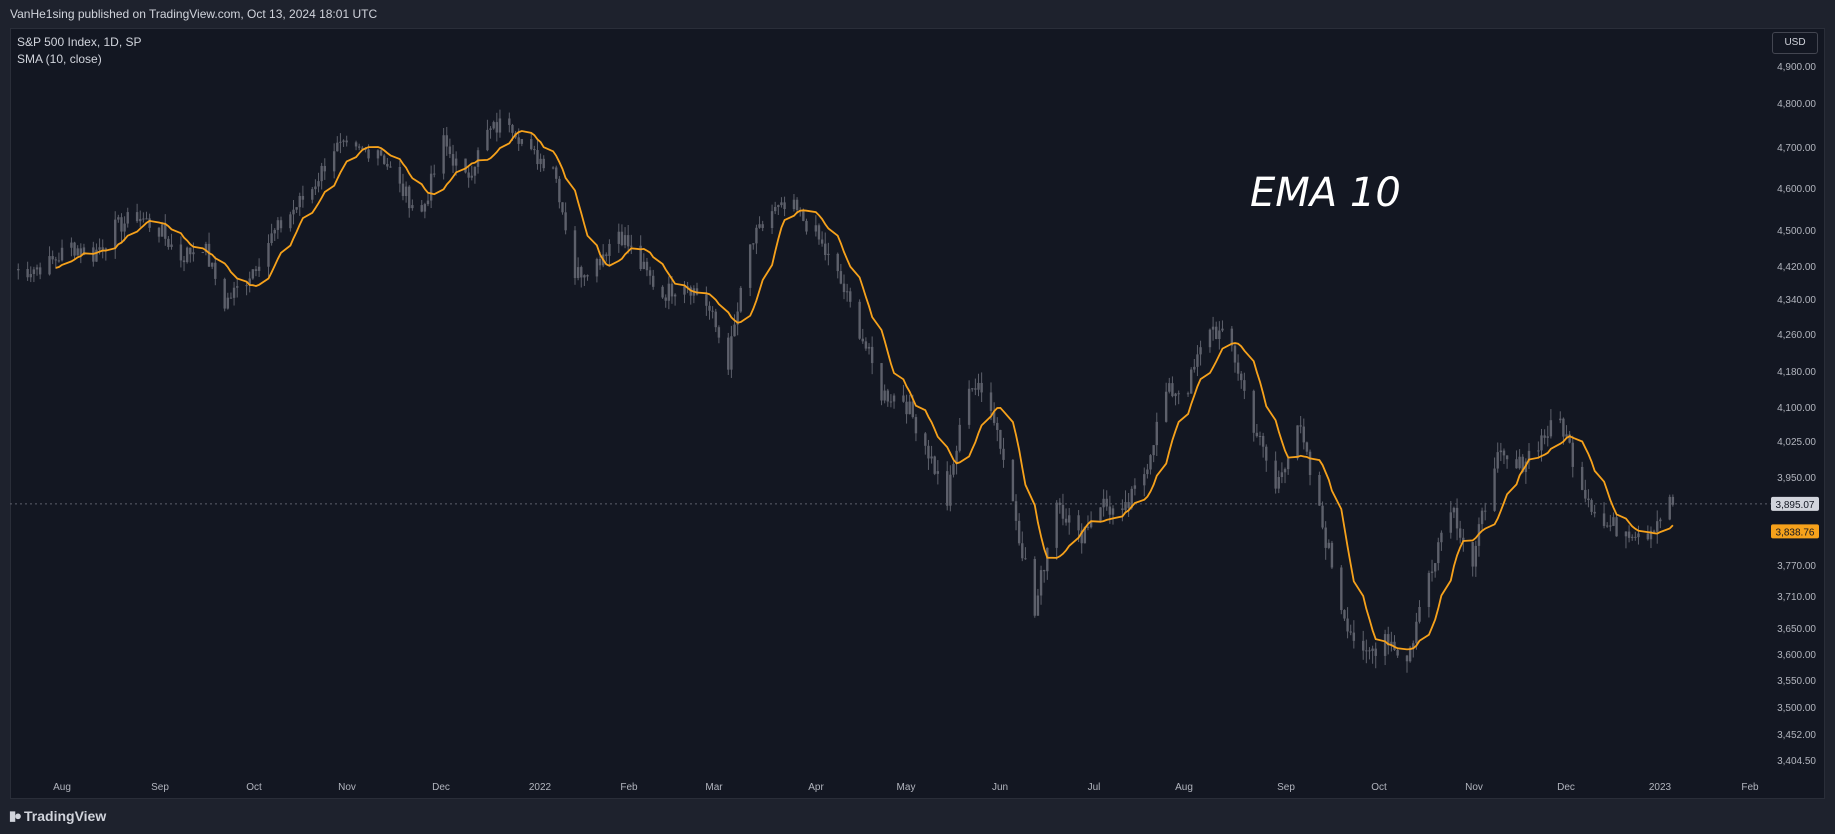 The width and height of the screenshot is (1835, 834). What do you see at coordinates (347, 787) in the screenshot?
I see `time-tick-label: Nov` at bounding box center [347, 787].